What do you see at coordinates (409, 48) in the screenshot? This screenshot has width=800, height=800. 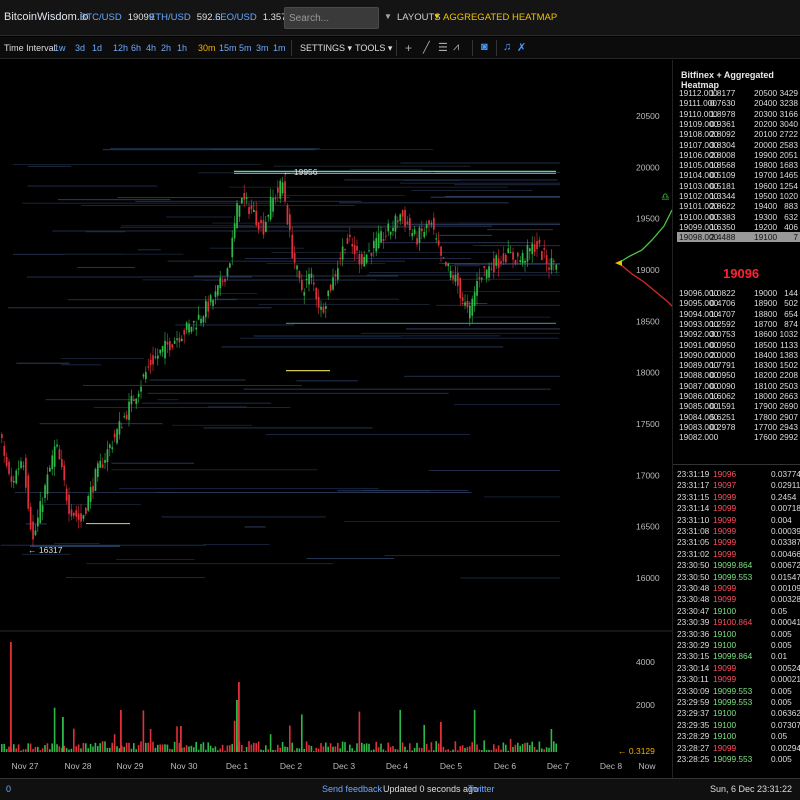 I see `crosshair-icon: +` at bounding box center [409, 48].